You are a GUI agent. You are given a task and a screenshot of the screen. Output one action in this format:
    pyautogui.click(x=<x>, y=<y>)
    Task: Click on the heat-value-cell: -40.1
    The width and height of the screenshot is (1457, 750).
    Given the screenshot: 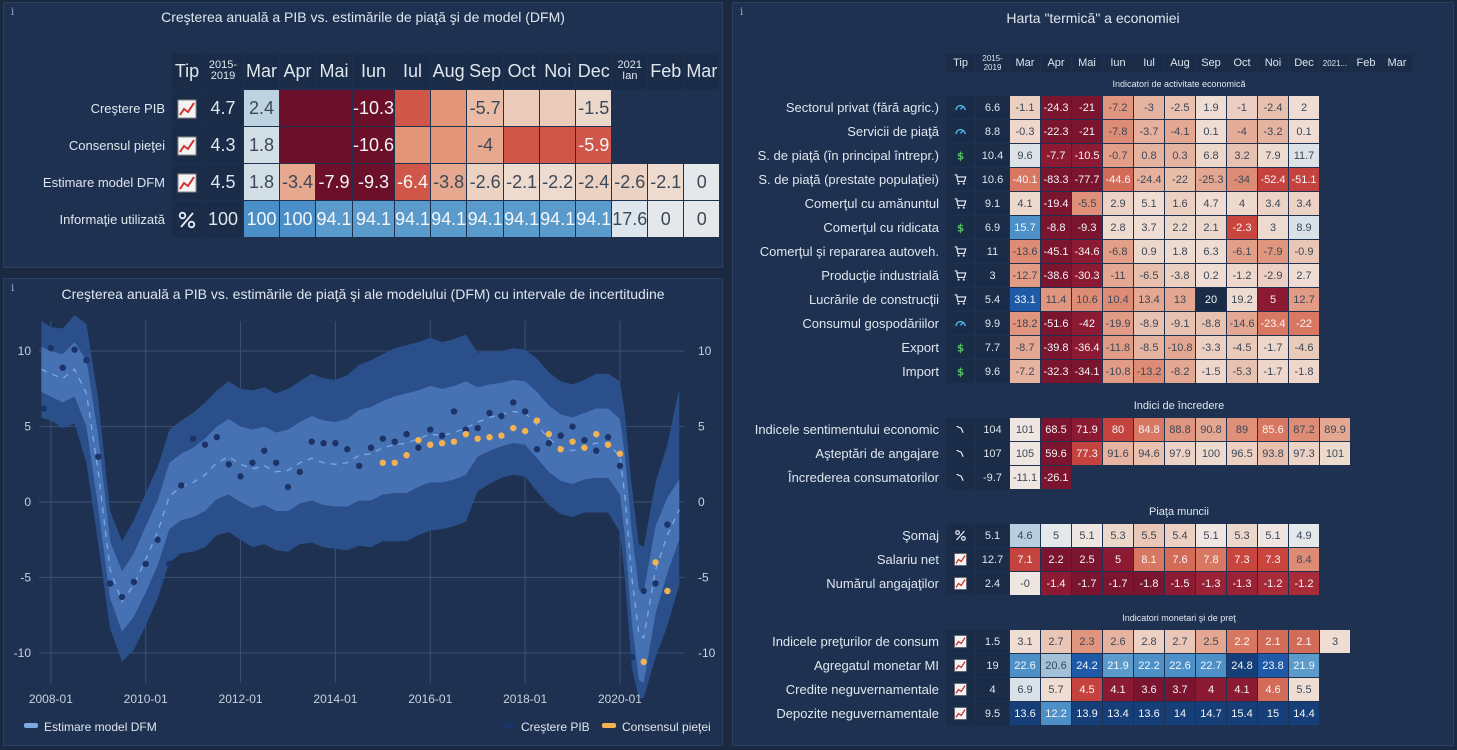 What is the action you would take?
    pyautogui.click(x=1025, y=179)
    